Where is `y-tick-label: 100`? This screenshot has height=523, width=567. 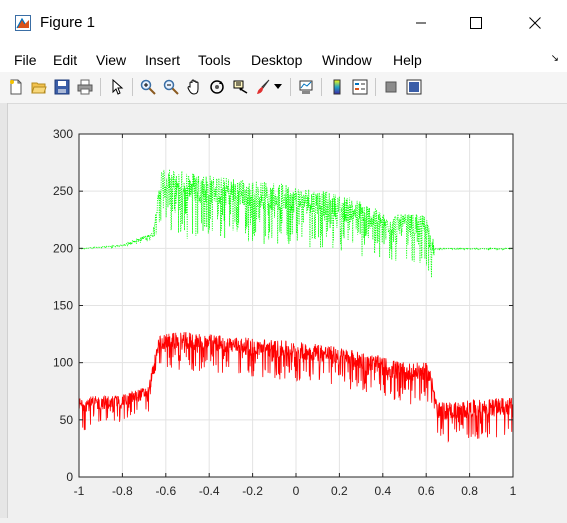
y-tick-label: 100 is located at coordinates (63, 363).